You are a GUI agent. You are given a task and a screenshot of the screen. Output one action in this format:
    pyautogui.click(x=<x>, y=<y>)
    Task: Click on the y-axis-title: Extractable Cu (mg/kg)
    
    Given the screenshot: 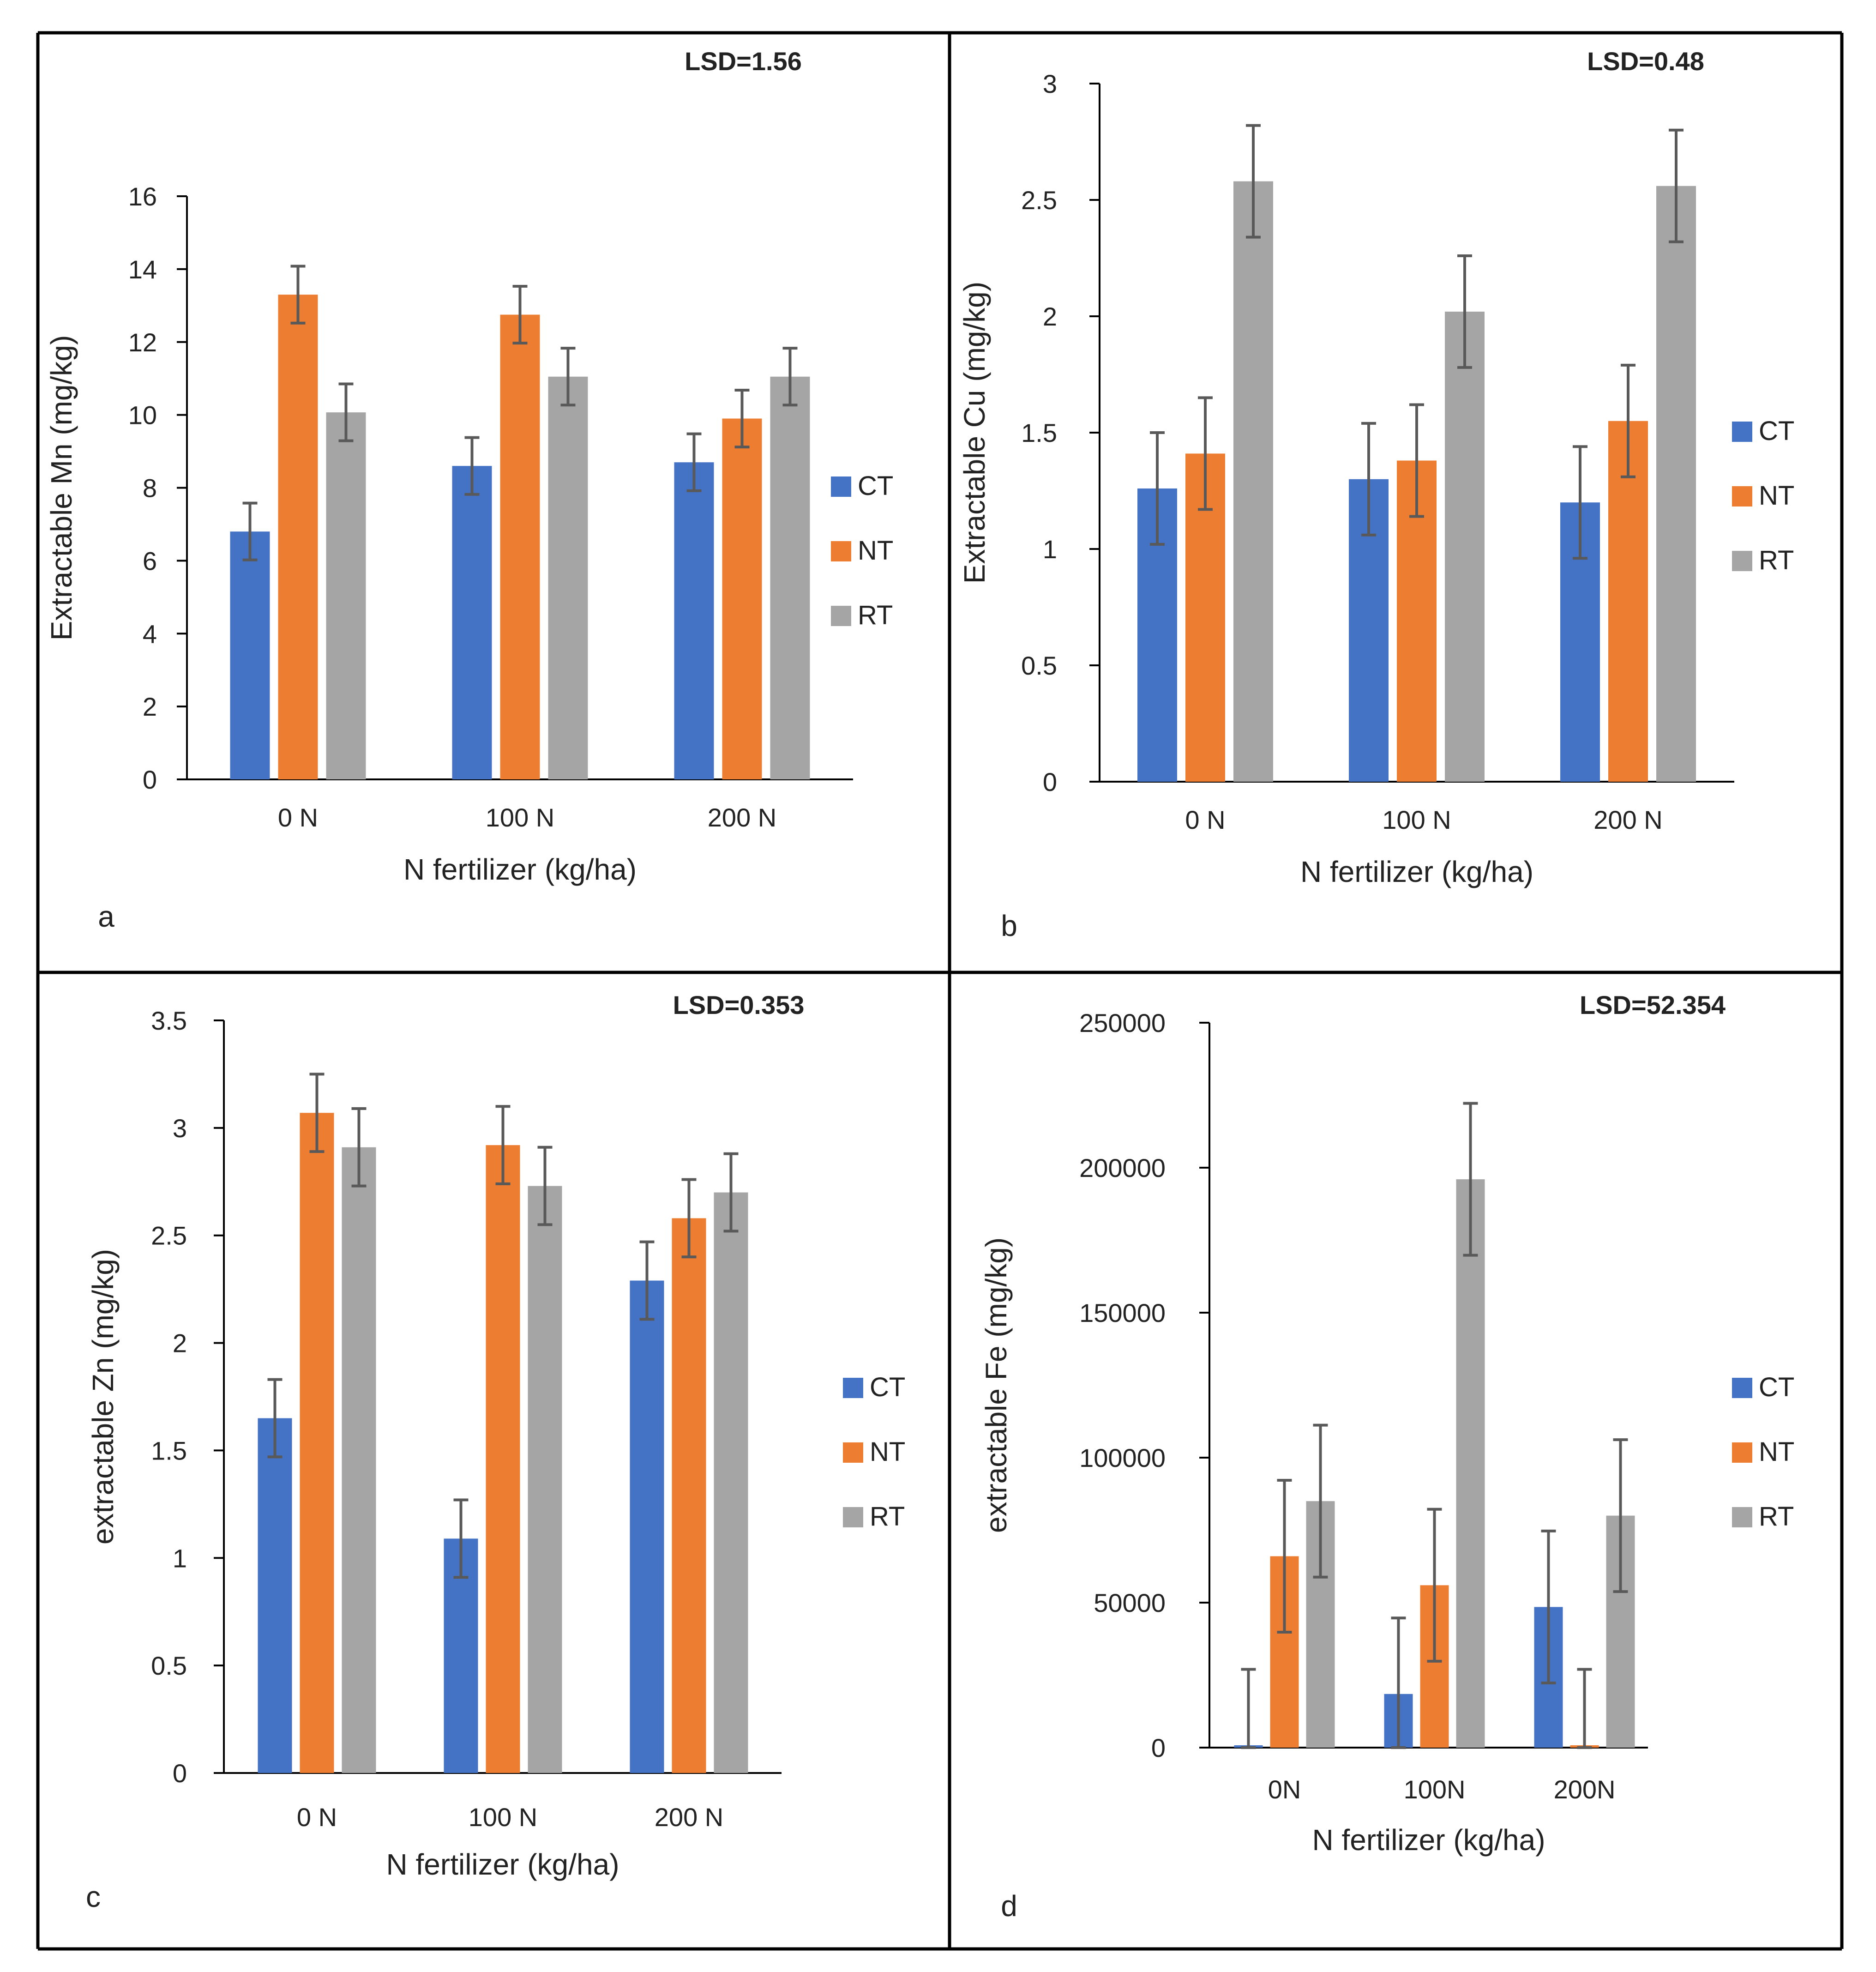 What is the action you would take?
    pyautogui.click(x=974, y=433)
    